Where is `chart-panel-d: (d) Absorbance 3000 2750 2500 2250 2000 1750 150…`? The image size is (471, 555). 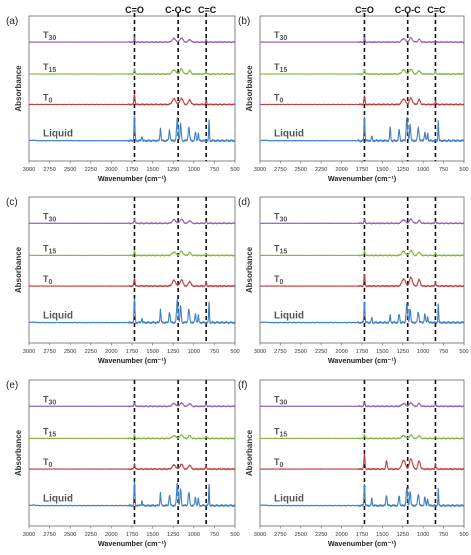
chart-panel-d: (d) Absorbance 3000 2750 2500 2250 2000 1750 150… is located at coordinates (353, 280).